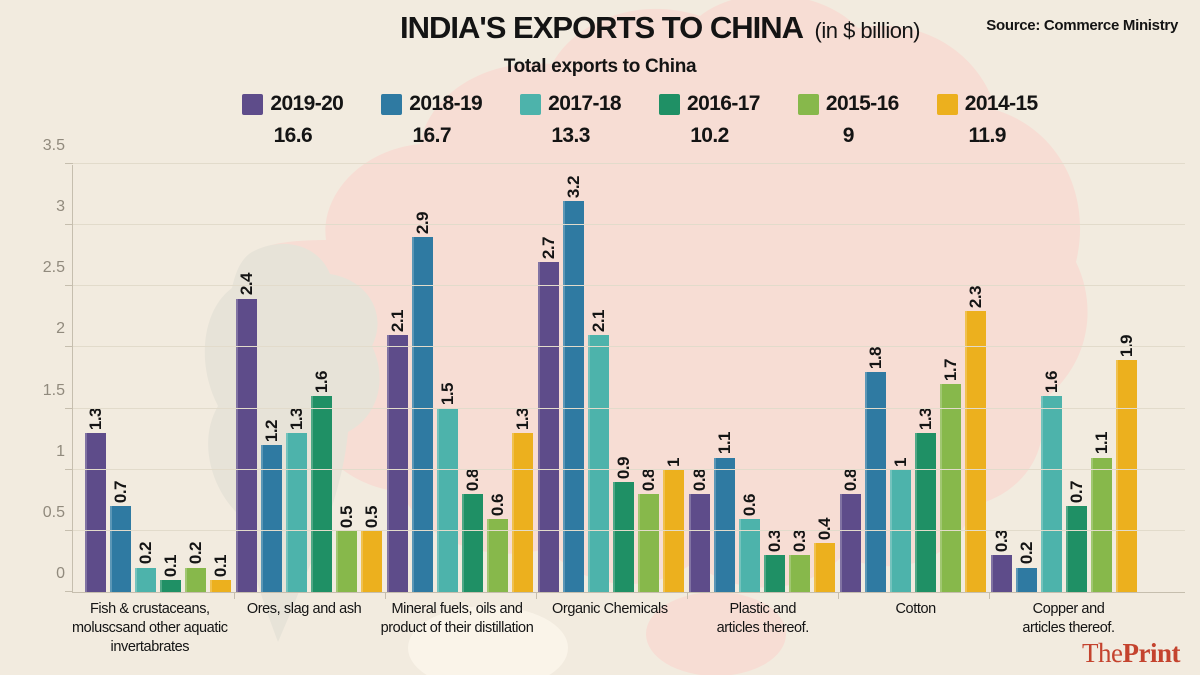 The height and width of the screenshot is (675, 1200). I want to click on bar-2017-18: 2.1, so click(598, 451).